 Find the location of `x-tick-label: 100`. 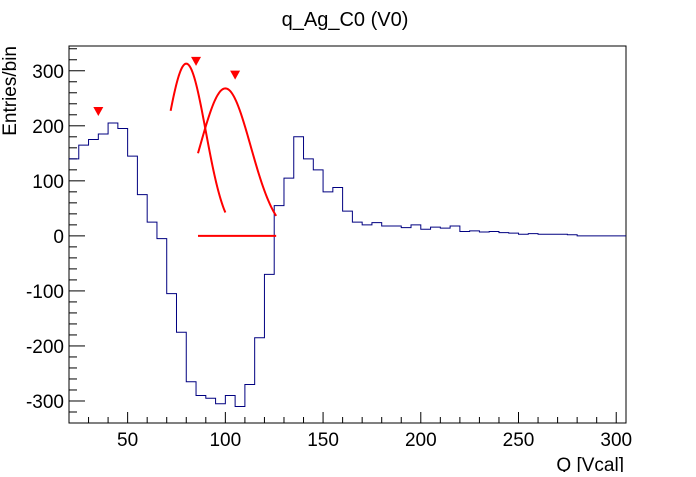

x-tick-label: 100 is located at coordinates (225, 440).